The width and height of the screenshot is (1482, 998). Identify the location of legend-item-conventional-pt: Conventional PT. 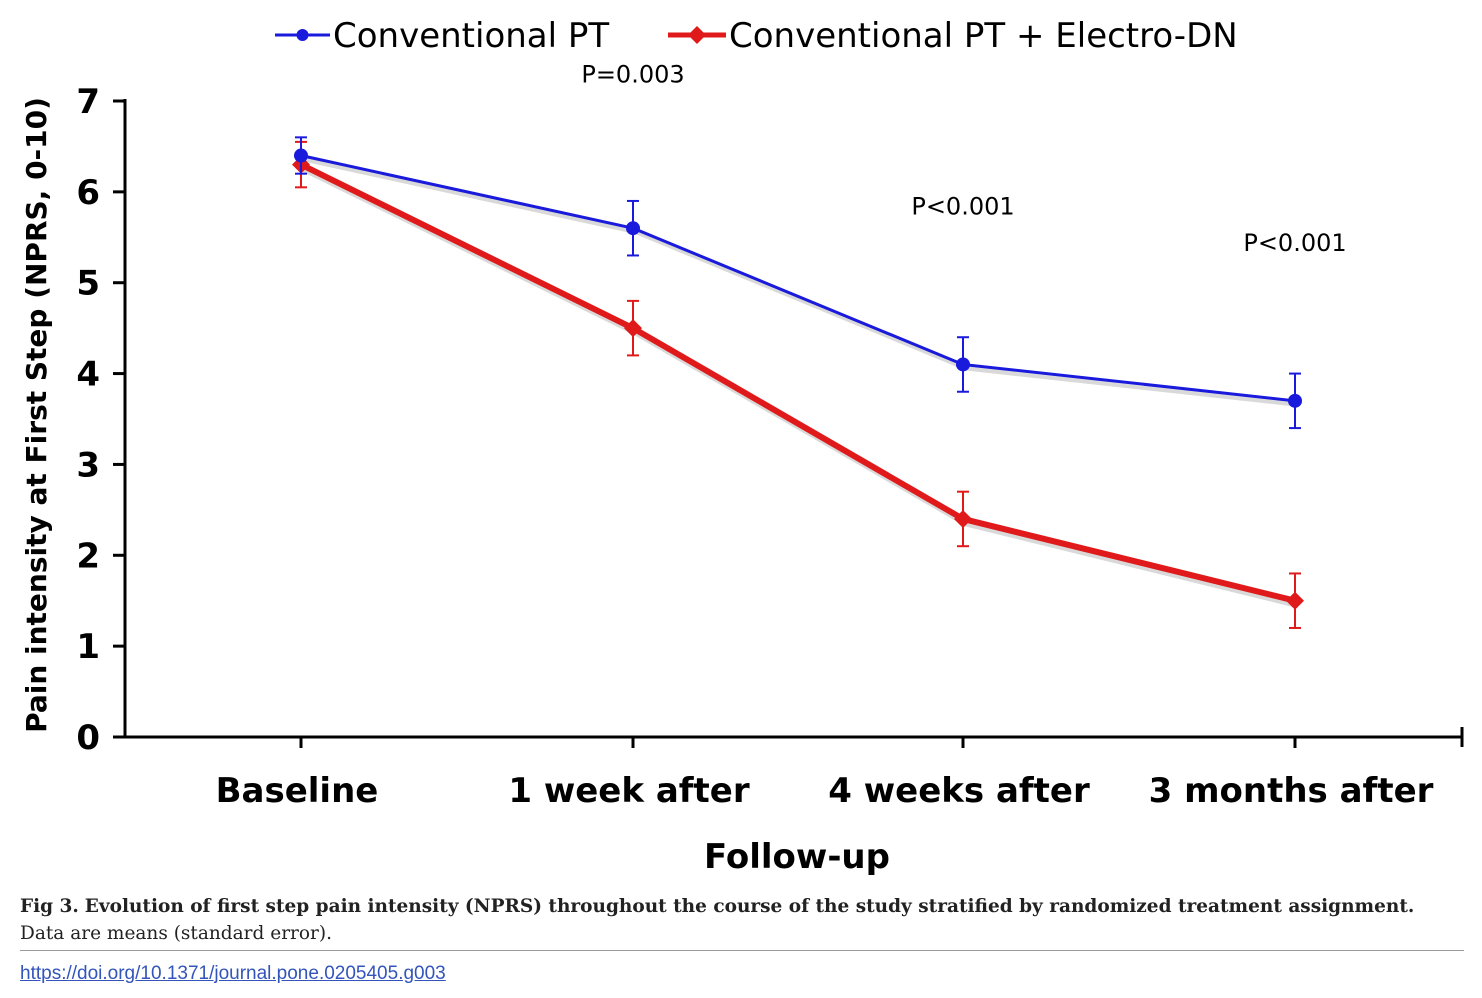
(442, 36).